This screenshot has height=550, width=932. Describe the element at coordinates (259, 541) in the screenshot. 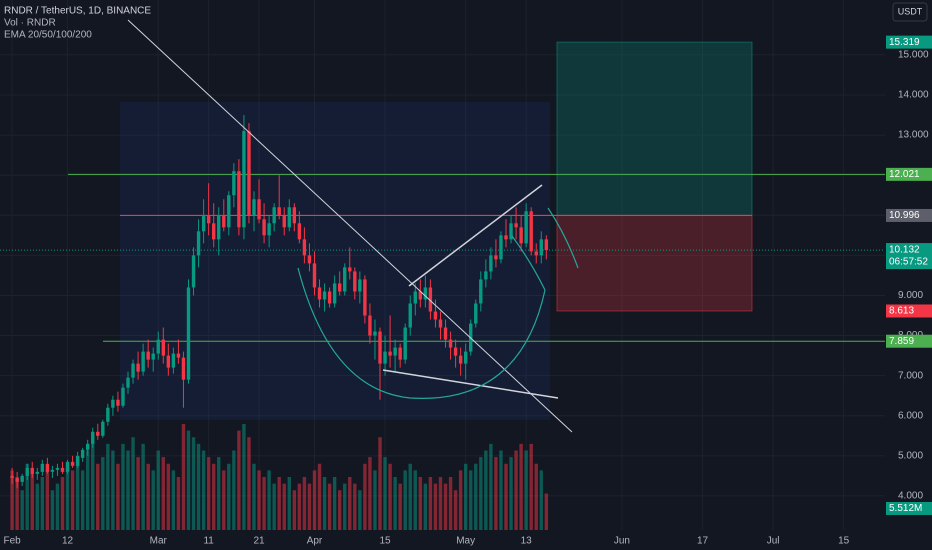

I see `x-tick-label: 21` at that location.